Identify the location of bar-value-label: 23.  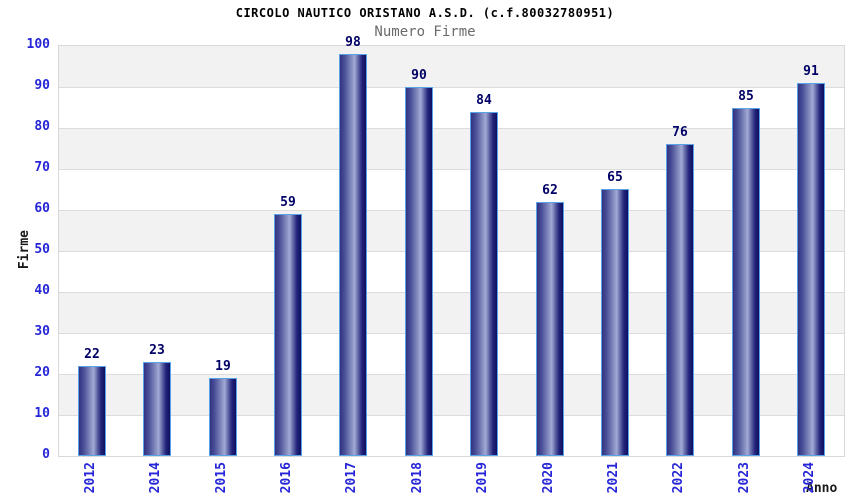
(157, 350).